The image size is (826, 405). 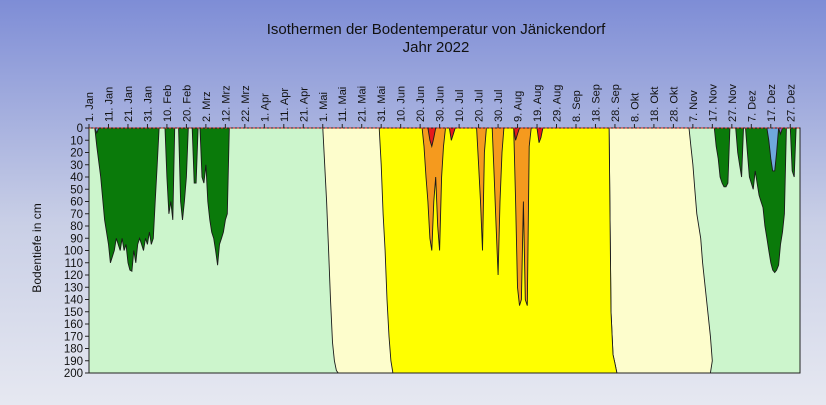 I want to click on y-tick-label: 60, so click(x=76, y=203).